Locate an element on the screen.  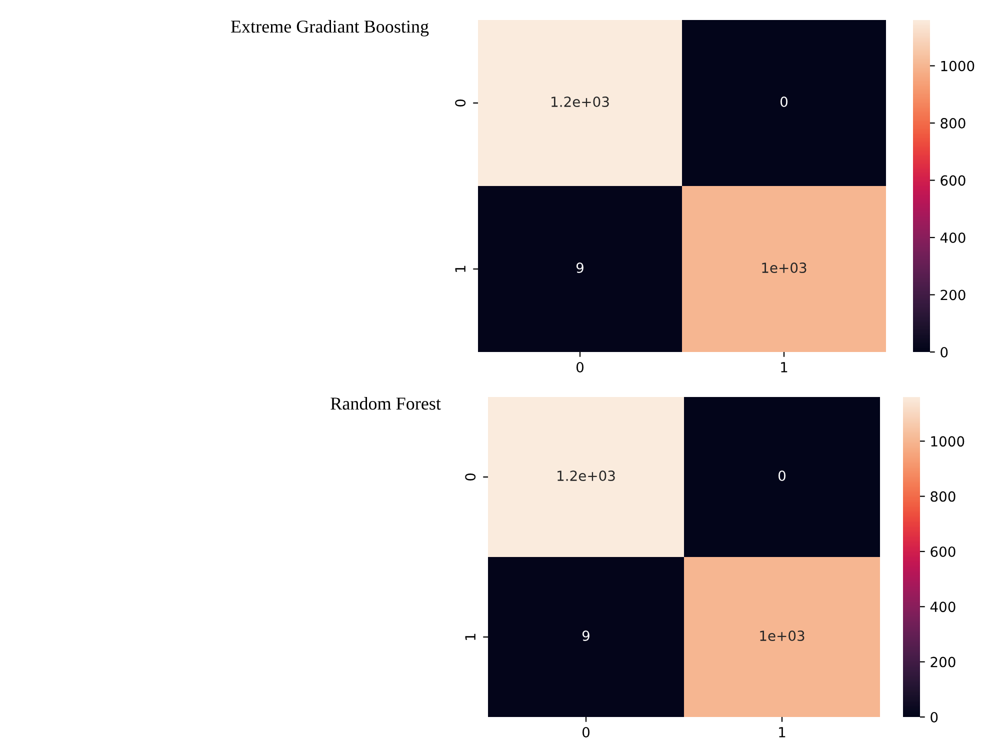
chart-title: Random Forest is located at coordinates (385, 403).